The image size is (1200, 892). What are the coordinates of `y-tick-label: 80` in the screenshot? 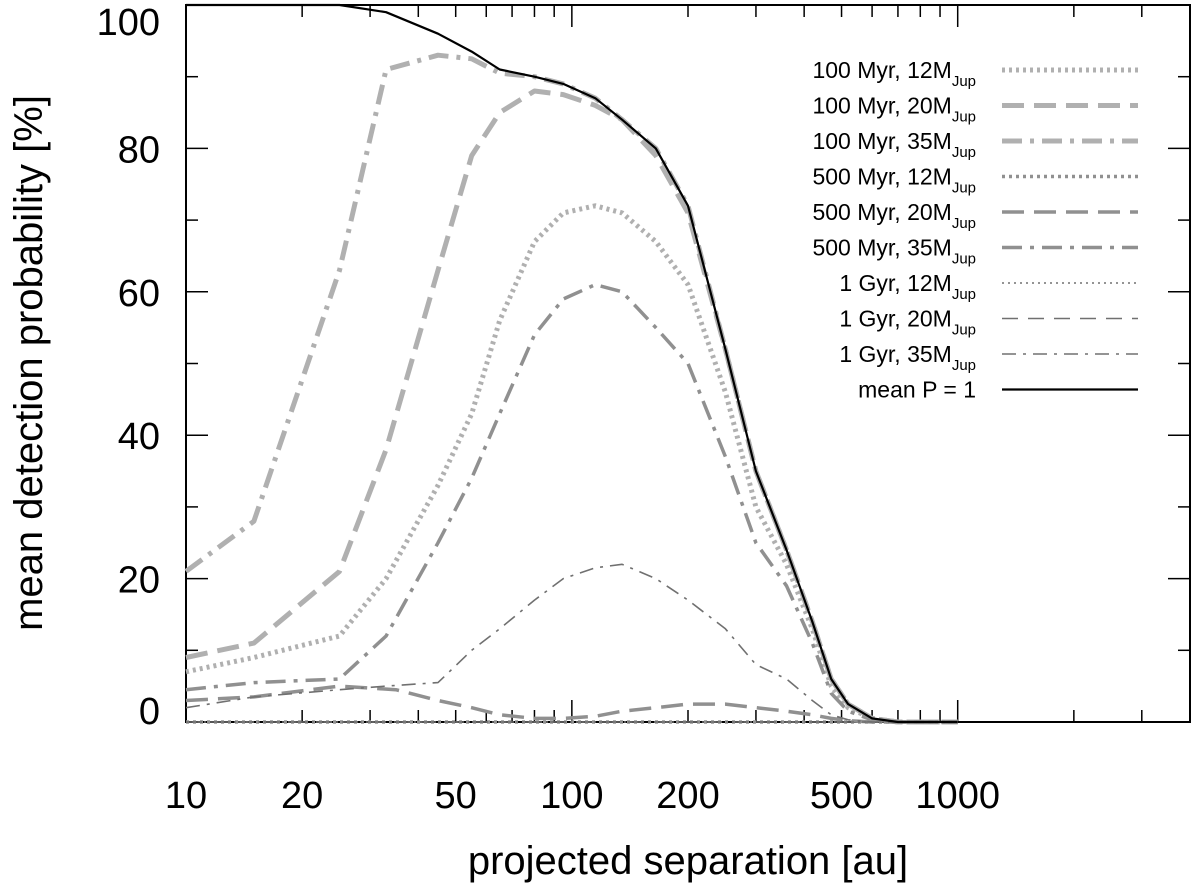 It's located at (139, 150).